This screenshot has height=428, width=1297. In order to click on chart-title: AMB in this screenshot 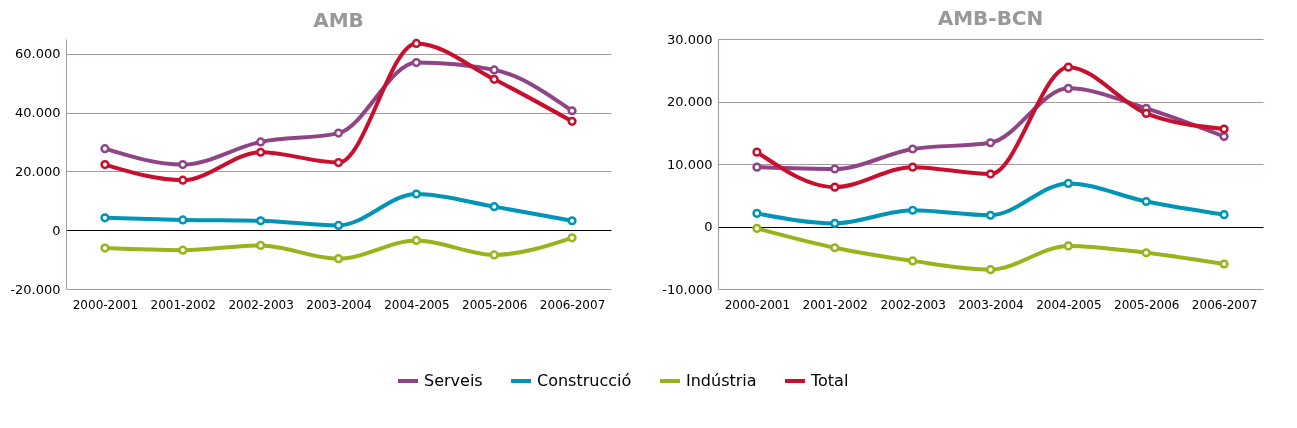, I will do `click(338, 20)`.